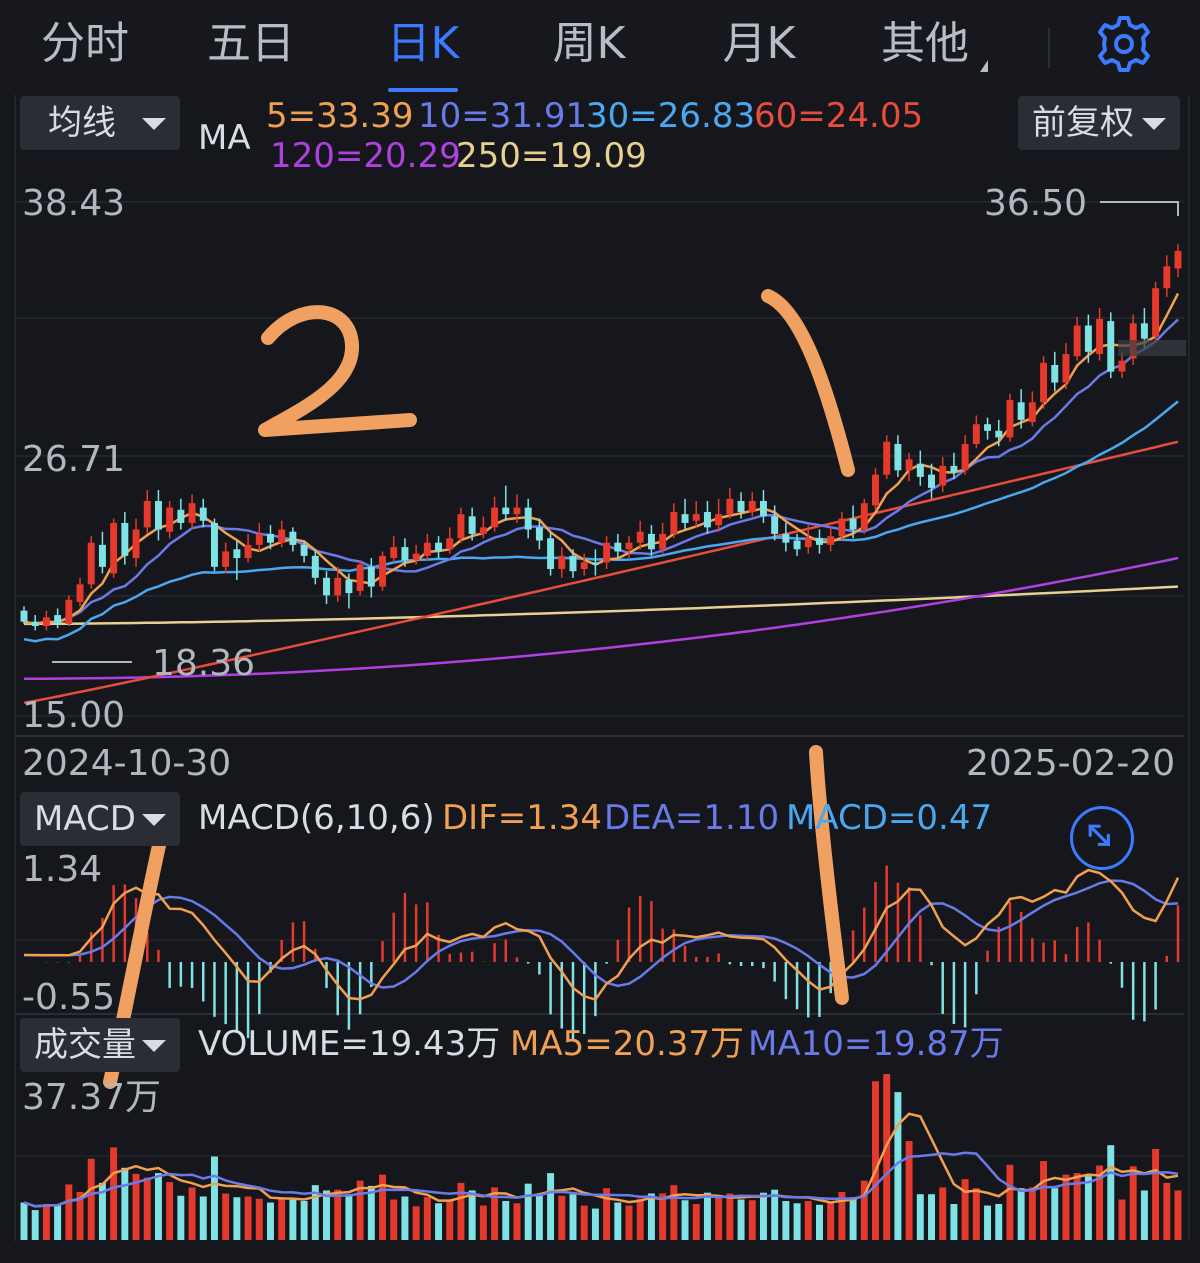 This screenshot has height=1263, width=1200. I want to click on volume-ma10-line, so click(601, 1179).